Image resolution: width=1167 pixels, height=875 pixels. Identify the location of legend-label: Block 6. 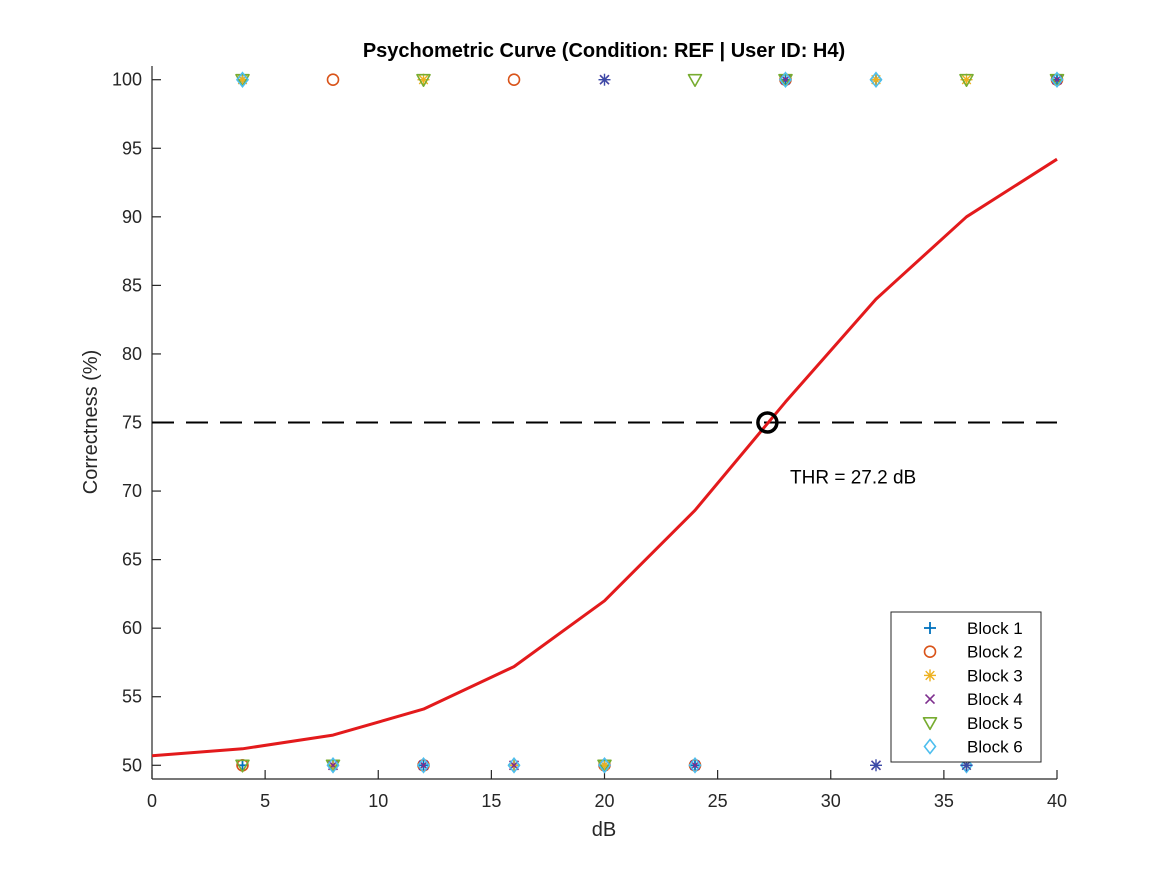
(995, 747).